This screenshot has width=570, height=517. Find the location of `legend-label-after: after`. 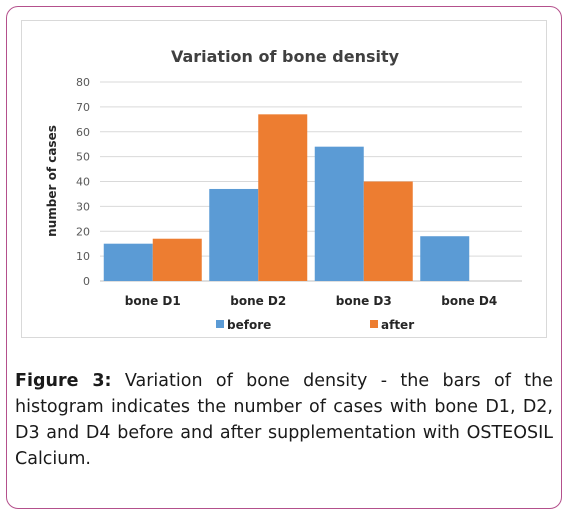

legend-label-after: after is located at coordinates (397, 325).